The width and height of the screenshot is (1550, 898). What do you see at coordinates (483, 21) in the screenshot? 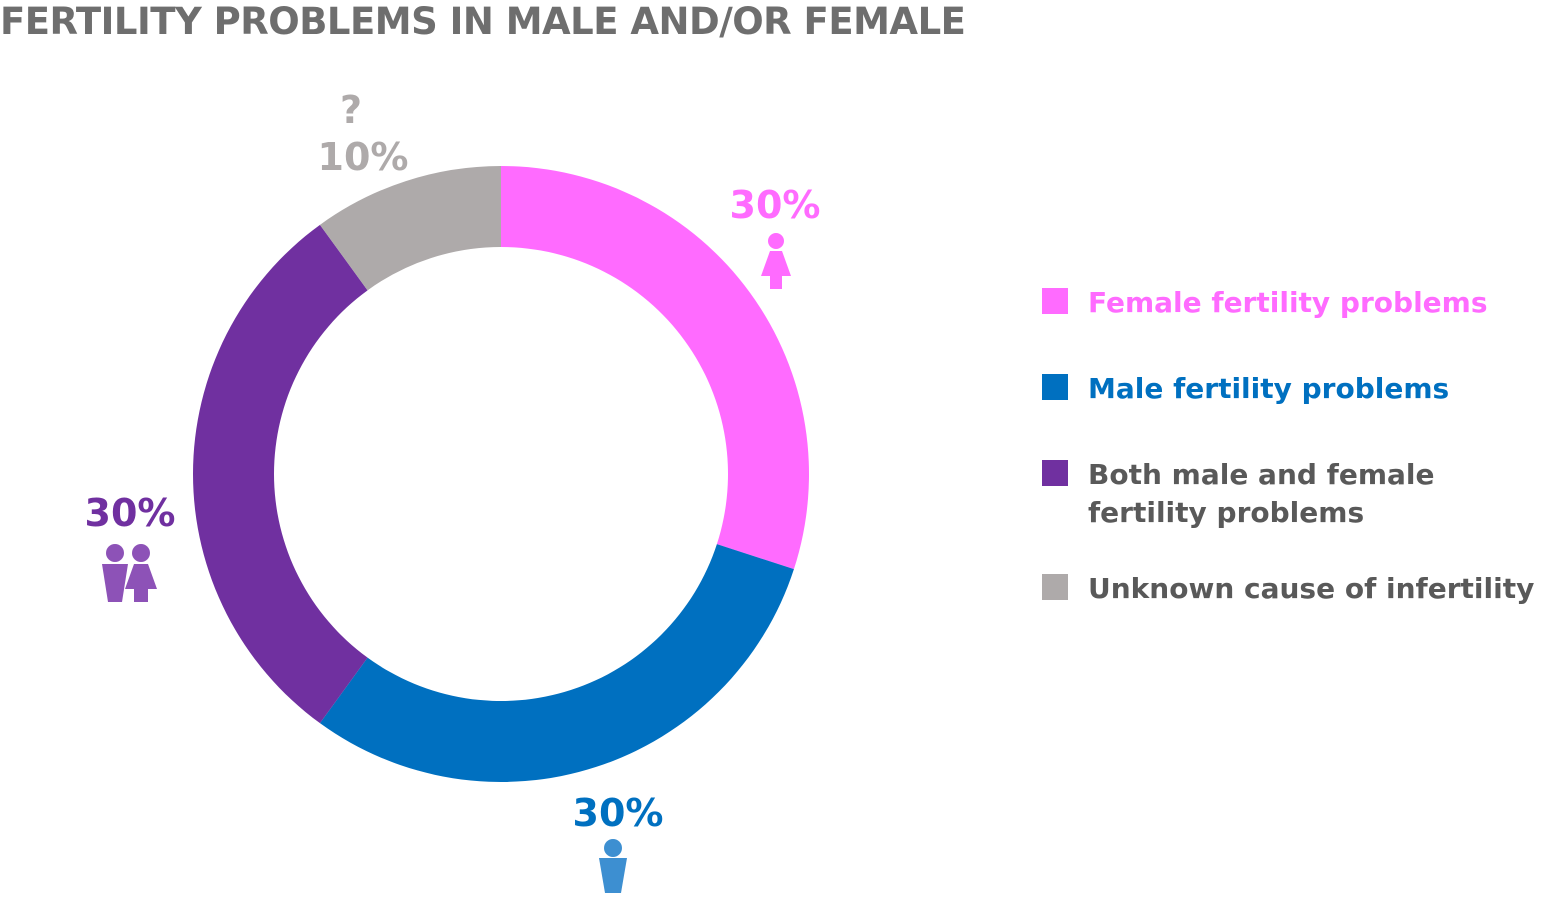
I see `chart-title: FERTILITY PROBLEMS IN MALE AND/OR FEMALE` at bounding box center [483, 21].